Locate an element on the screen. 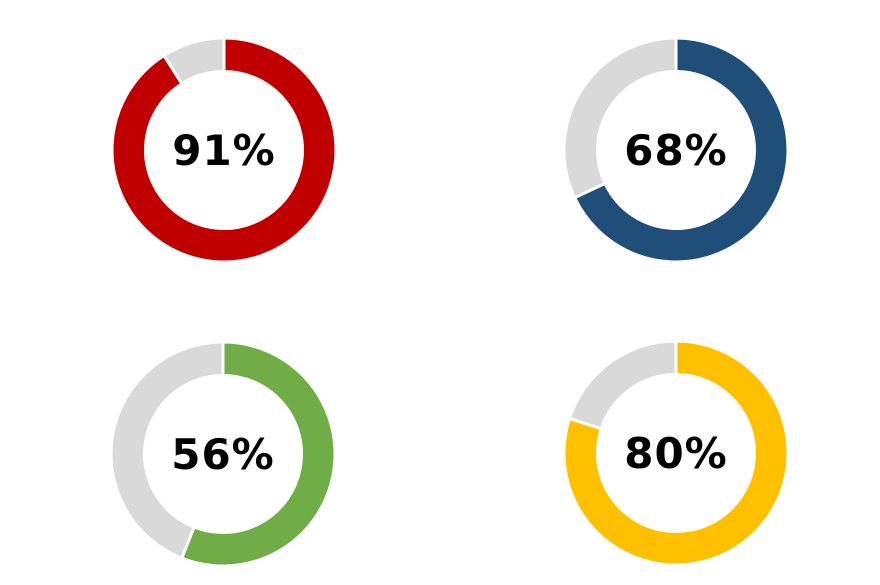 The height and width of the screenshot is (585, 880). donut-chart-bottom-left: 56% is located at coordinates (223, 454).